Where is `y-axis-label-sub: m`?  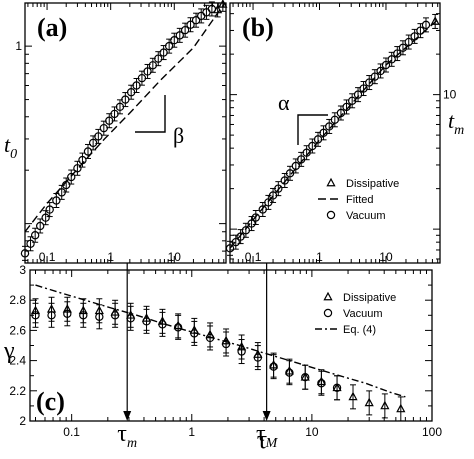
y-axis-label-sub: m is located at coordinates (459, 130).